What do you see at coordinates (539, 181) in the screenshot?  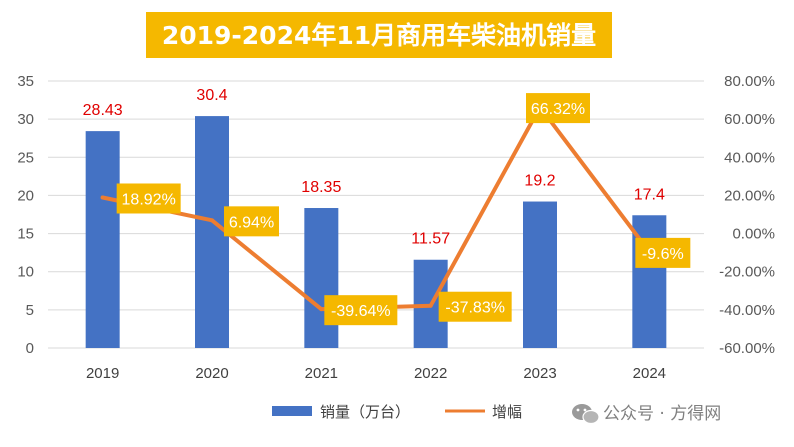 I see `bar-value-label: 19.2` at bounding box center [539, 181].